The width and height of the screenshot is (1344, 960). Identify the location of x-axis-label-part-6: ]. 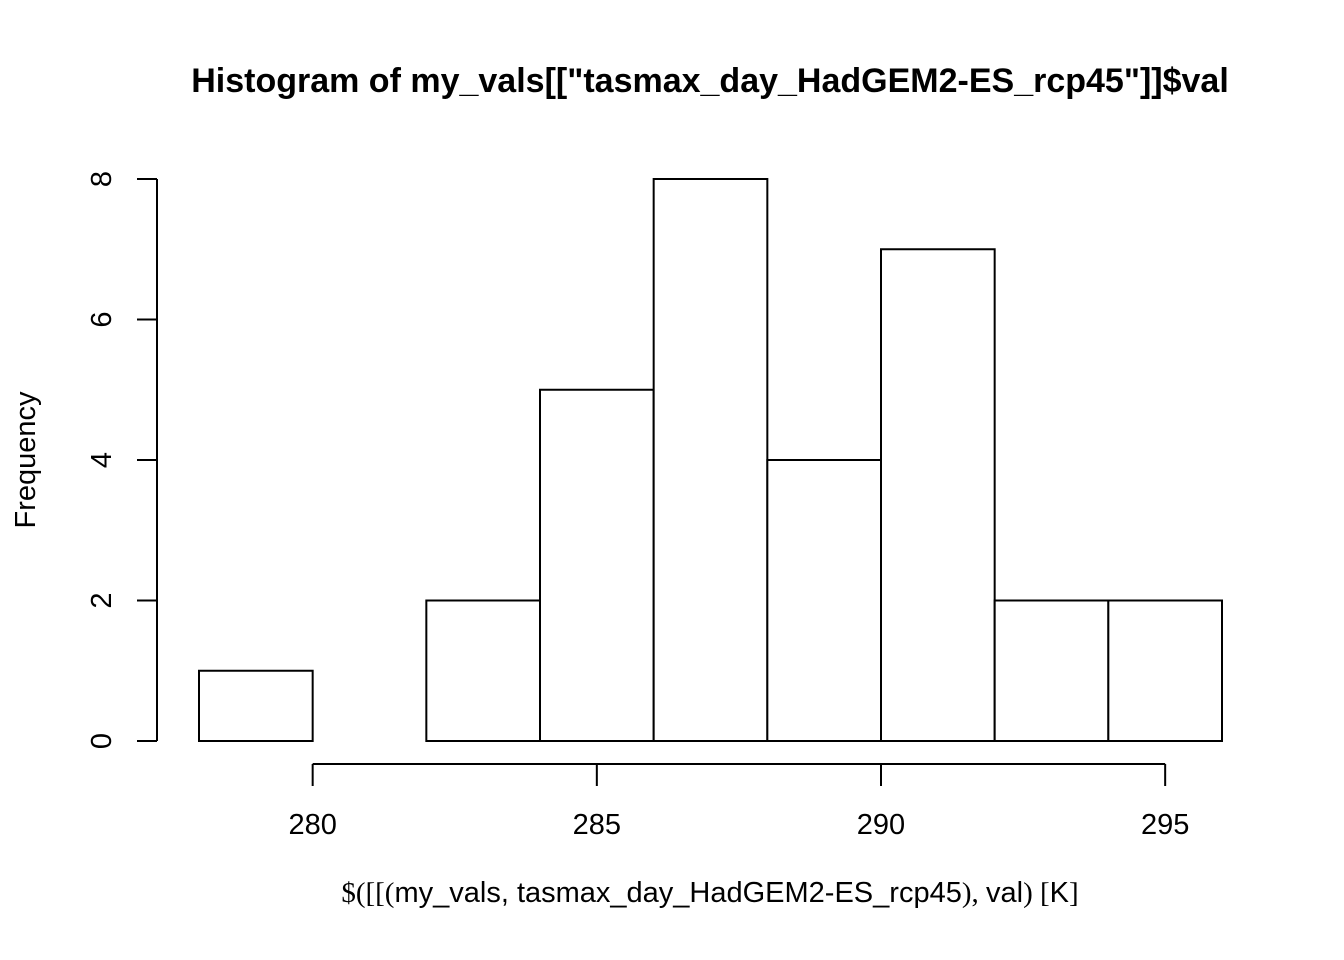
(1074, 893).